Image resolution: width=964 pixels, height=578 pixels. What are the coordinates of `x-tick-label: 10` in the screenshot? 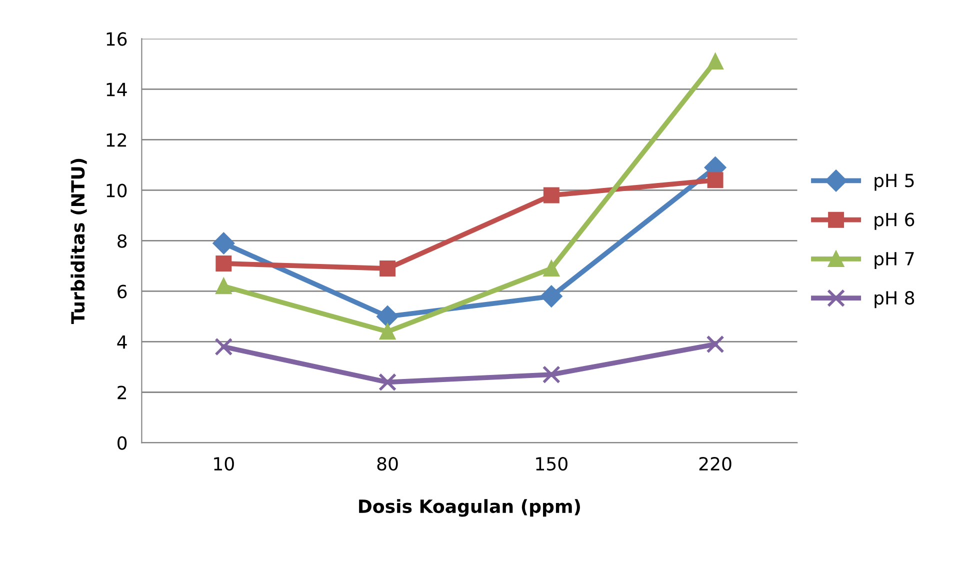 It's located at (224, 463).